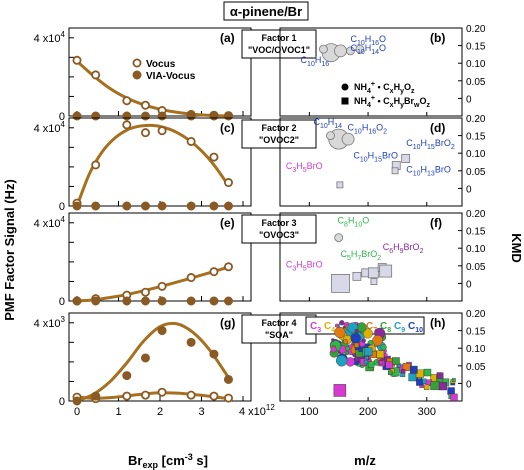  Describe the element at coordinates (427, 412) in the screenshot. I see `mz-tick-label: 300` at that location.